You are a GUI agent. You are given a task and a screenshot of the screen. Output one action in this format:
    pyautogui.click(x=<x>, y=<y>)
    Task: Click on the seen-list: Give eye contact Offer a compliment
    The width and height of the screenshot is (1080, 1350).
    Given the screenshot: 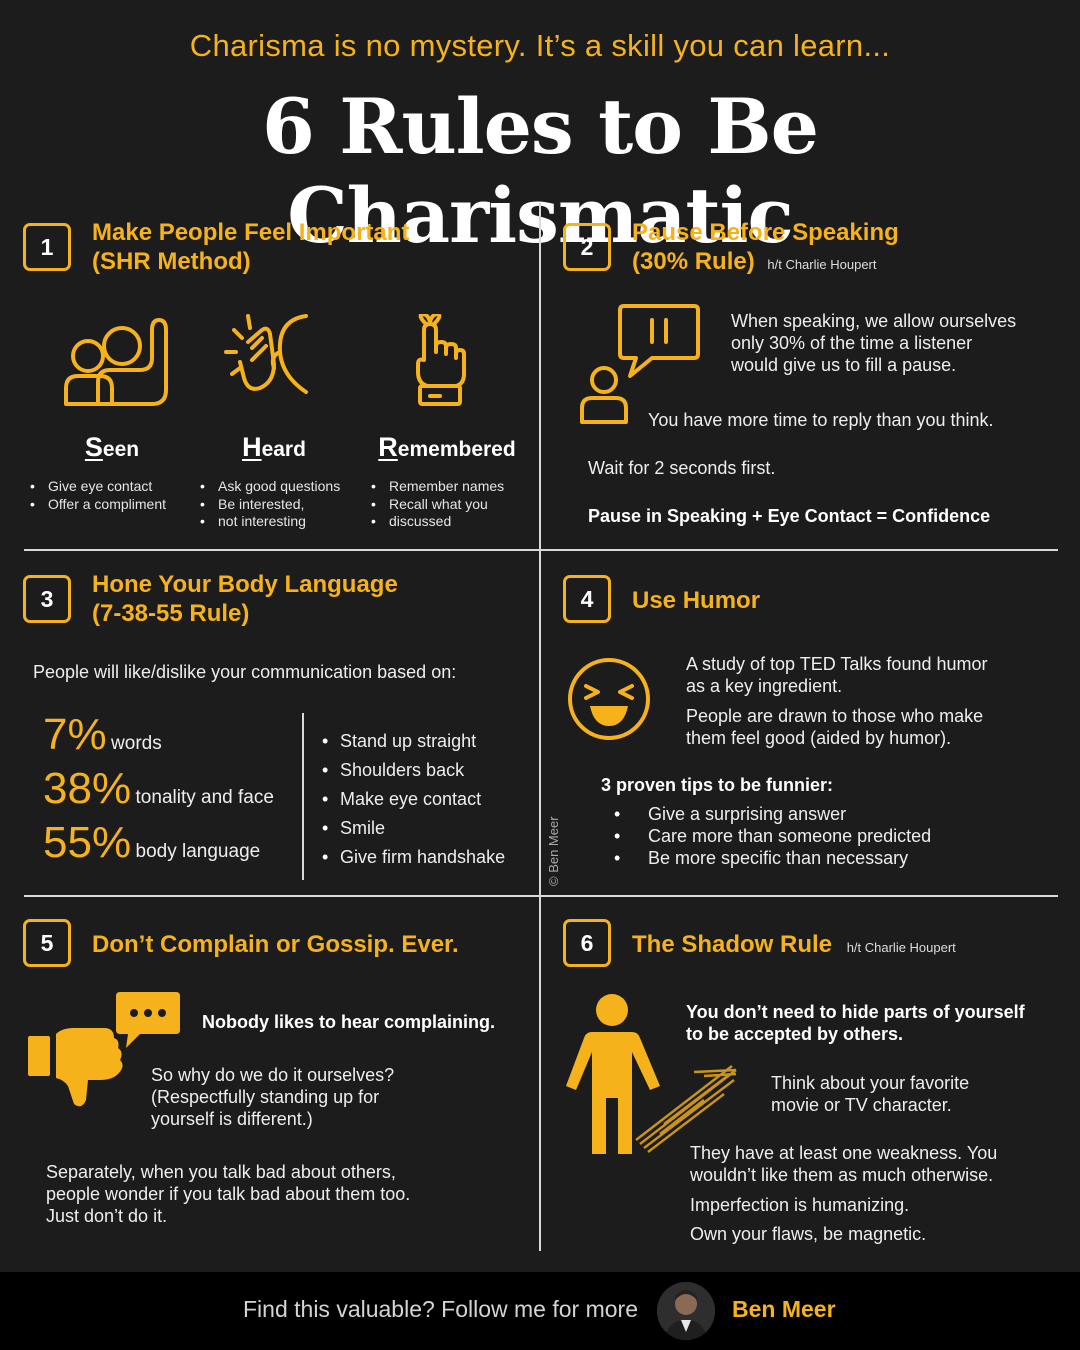 What is the action you would take?
    pyautogui.click(x=97, y=495)
    